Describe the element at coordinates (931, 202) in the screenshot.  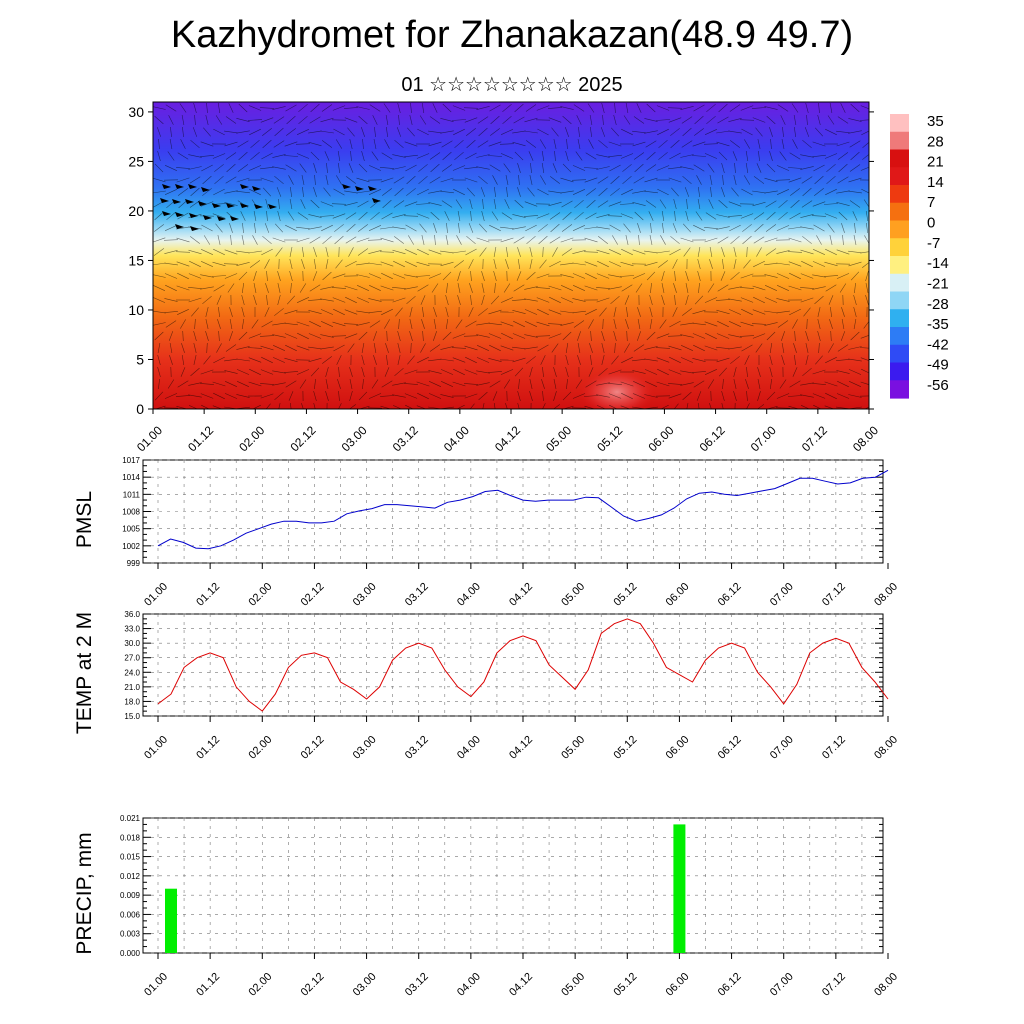
I see `colorbar-label: 7` at that location.